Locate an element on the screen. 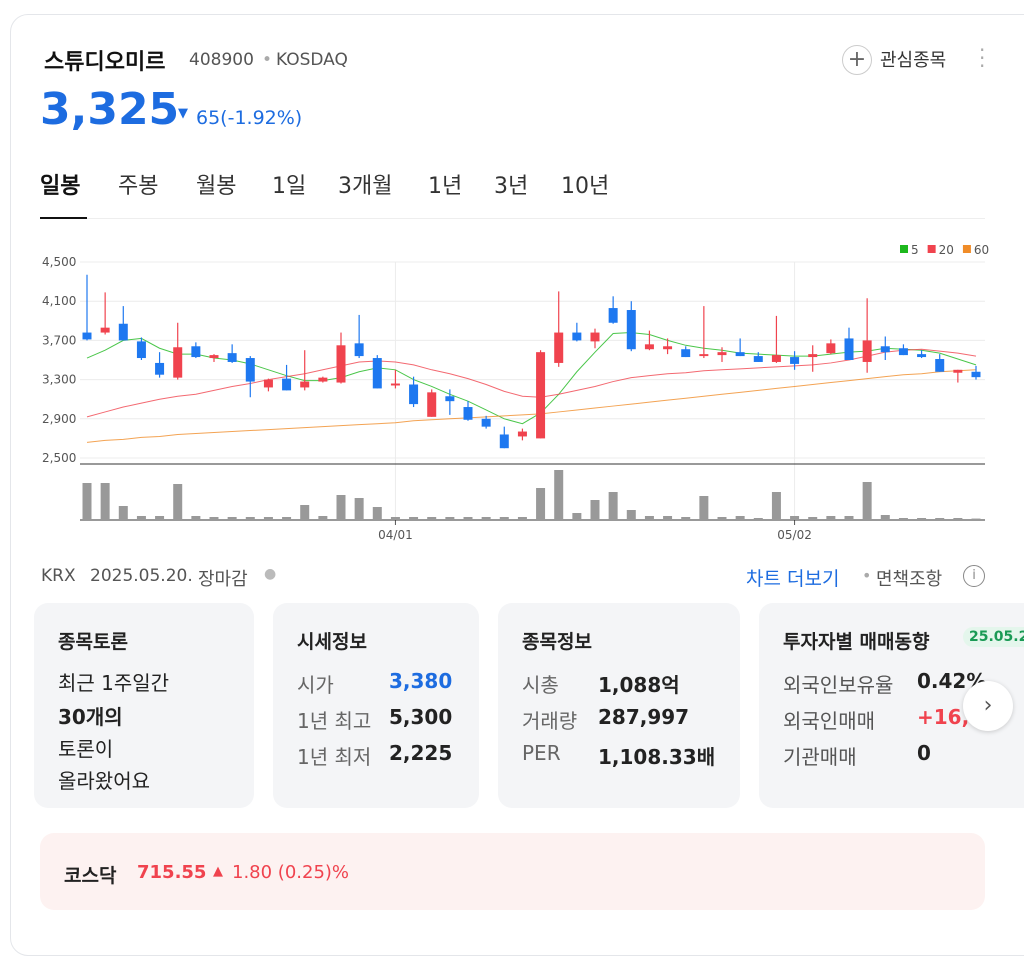  price-info-card: 시세정보 시가 3,380 1년 최고 5,300 1년 최저 2,225 is located at coordinates (376, 705).